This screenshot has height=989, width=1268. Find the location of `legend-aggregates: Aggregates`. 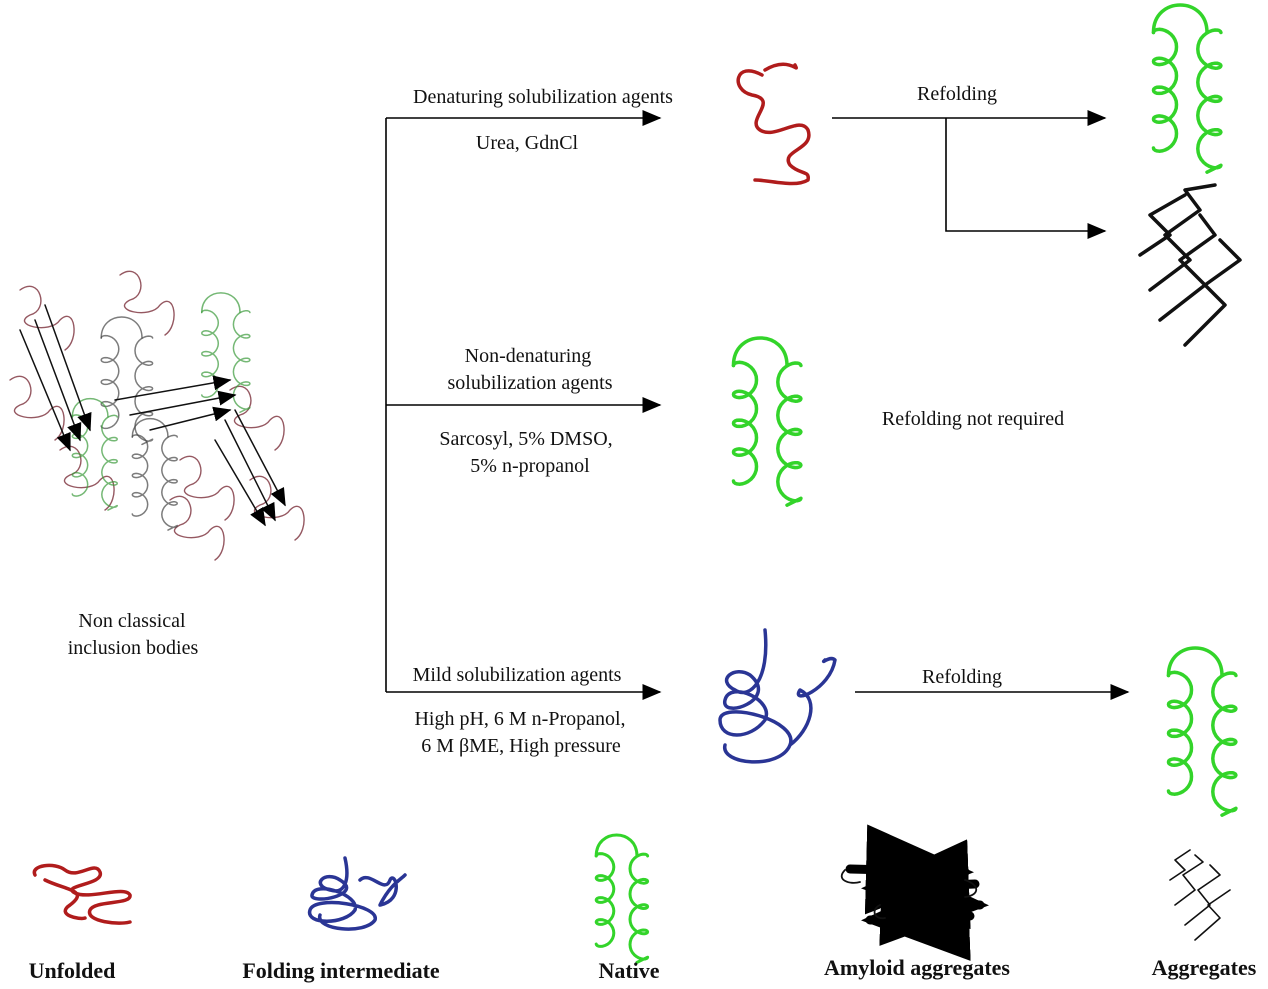

legend-aggregates: Aggregates is located at coordinates (1204, 967).